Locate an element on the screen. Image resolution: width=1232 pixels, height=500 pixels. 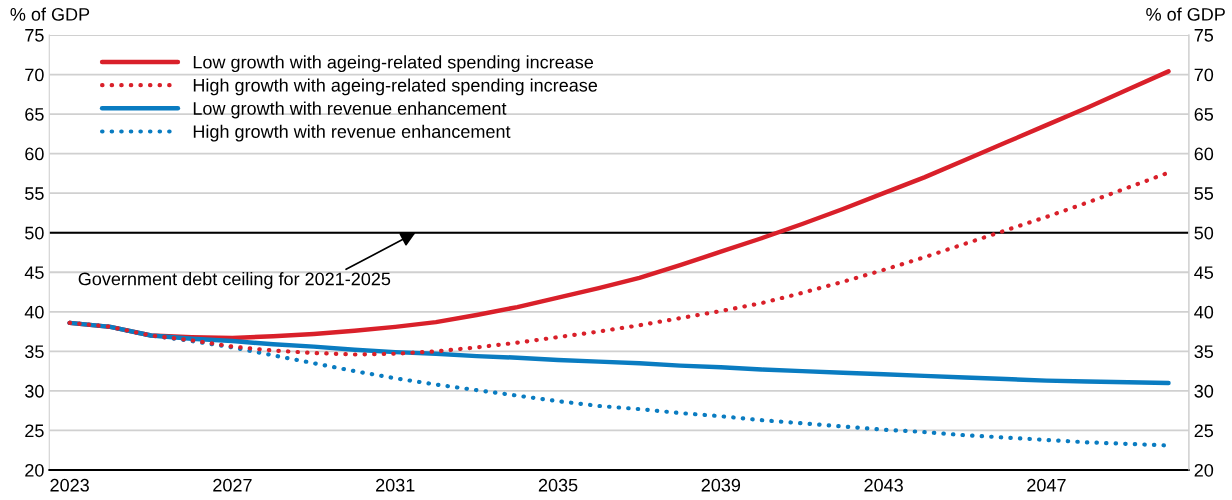
y-tick-label: 50 is located at coordinates (34, 233).